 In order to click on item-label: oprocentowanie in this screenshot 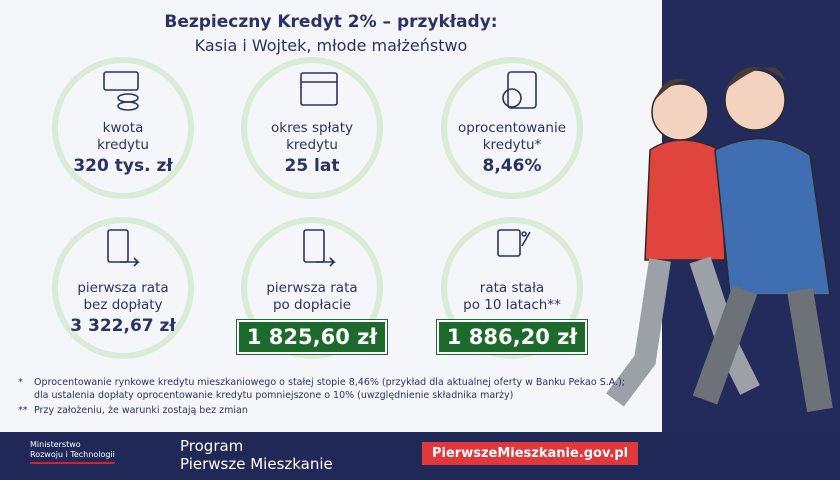, I will do `click(512, 128)`.